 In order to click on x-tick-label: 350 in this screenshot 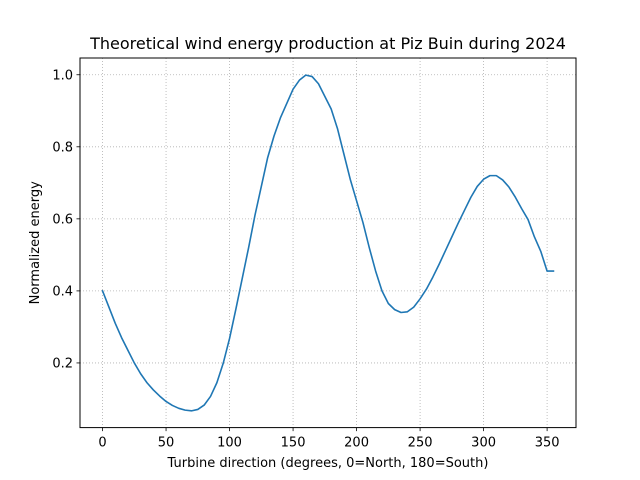, I will do `click(547, 443)`.